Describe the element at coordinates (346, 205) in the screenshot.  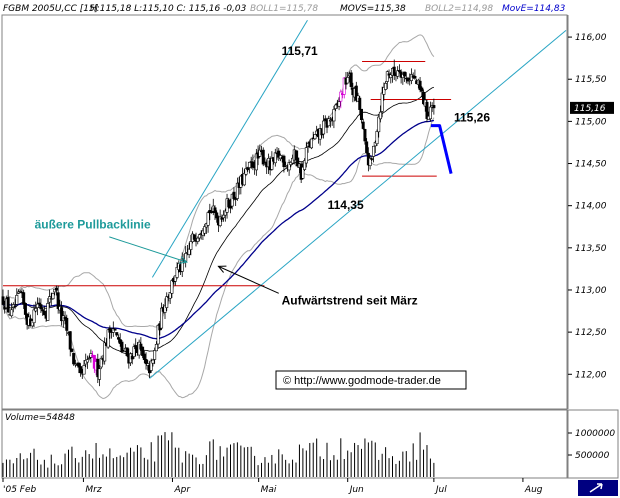
I see `annotation-2: 114,35` at that location.